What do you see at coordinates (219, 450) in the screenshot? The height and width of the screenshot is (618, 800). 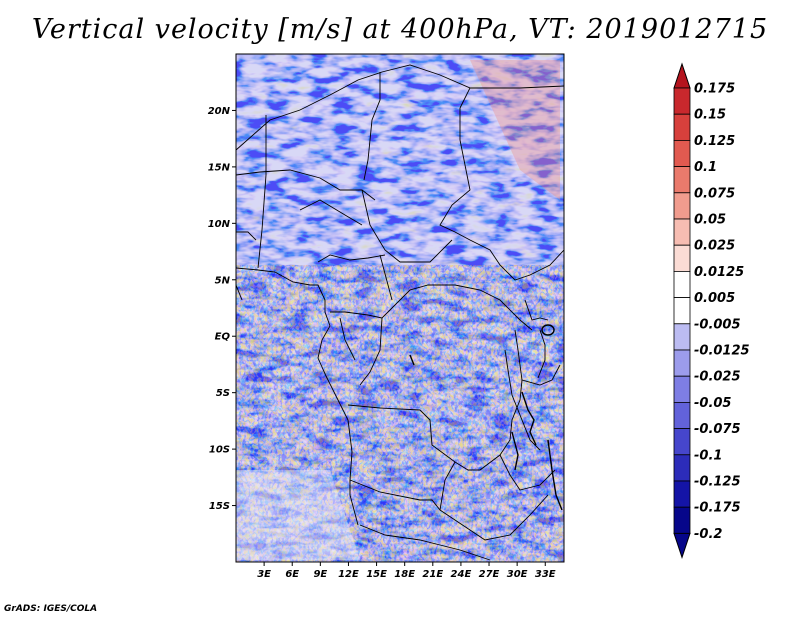 I see `lat-label: 10S` at bounding box center [219, 450].